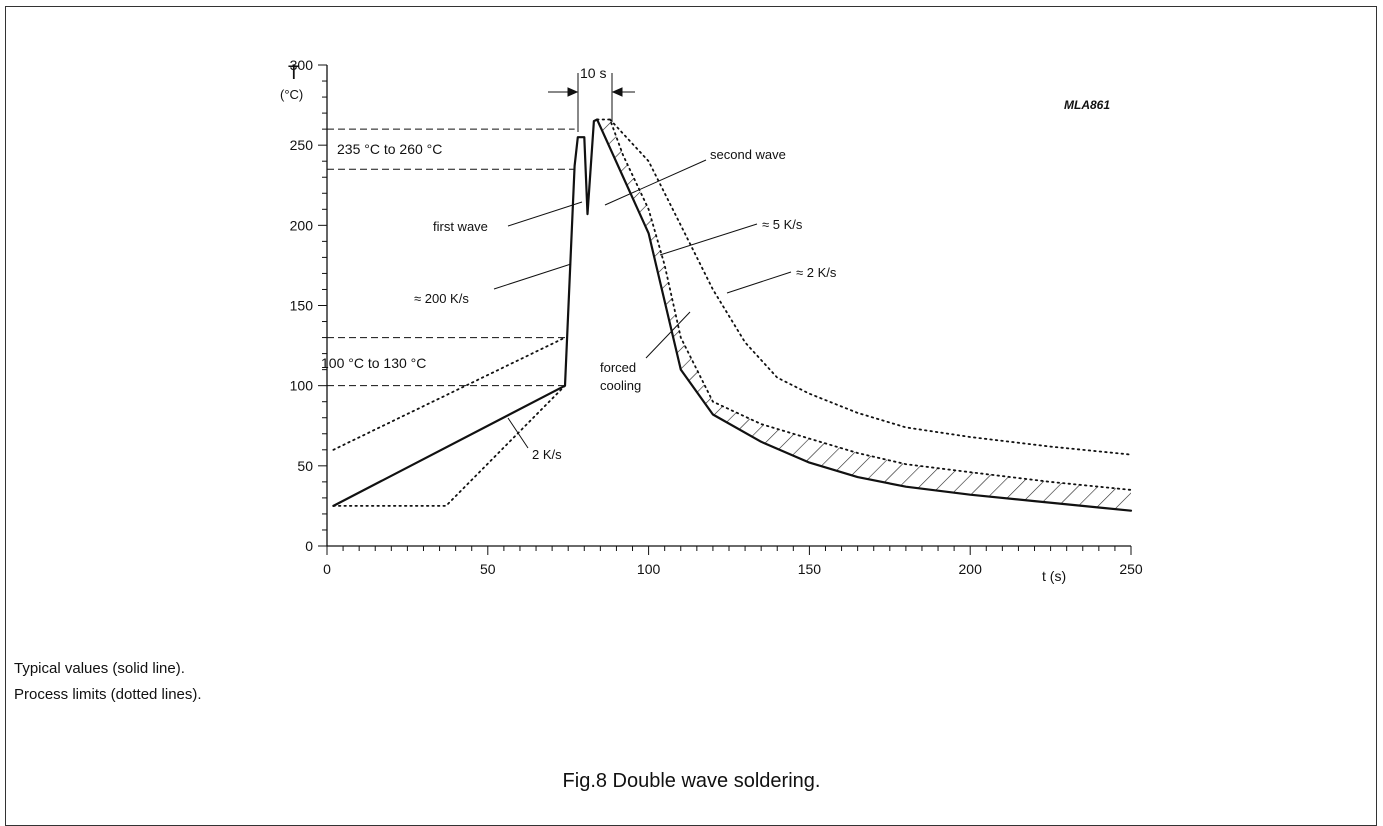 The image size is (1383, 826). Describe the element at coordinates (545, 214) in the screenshot. I see `leader-first-wave` at that location.